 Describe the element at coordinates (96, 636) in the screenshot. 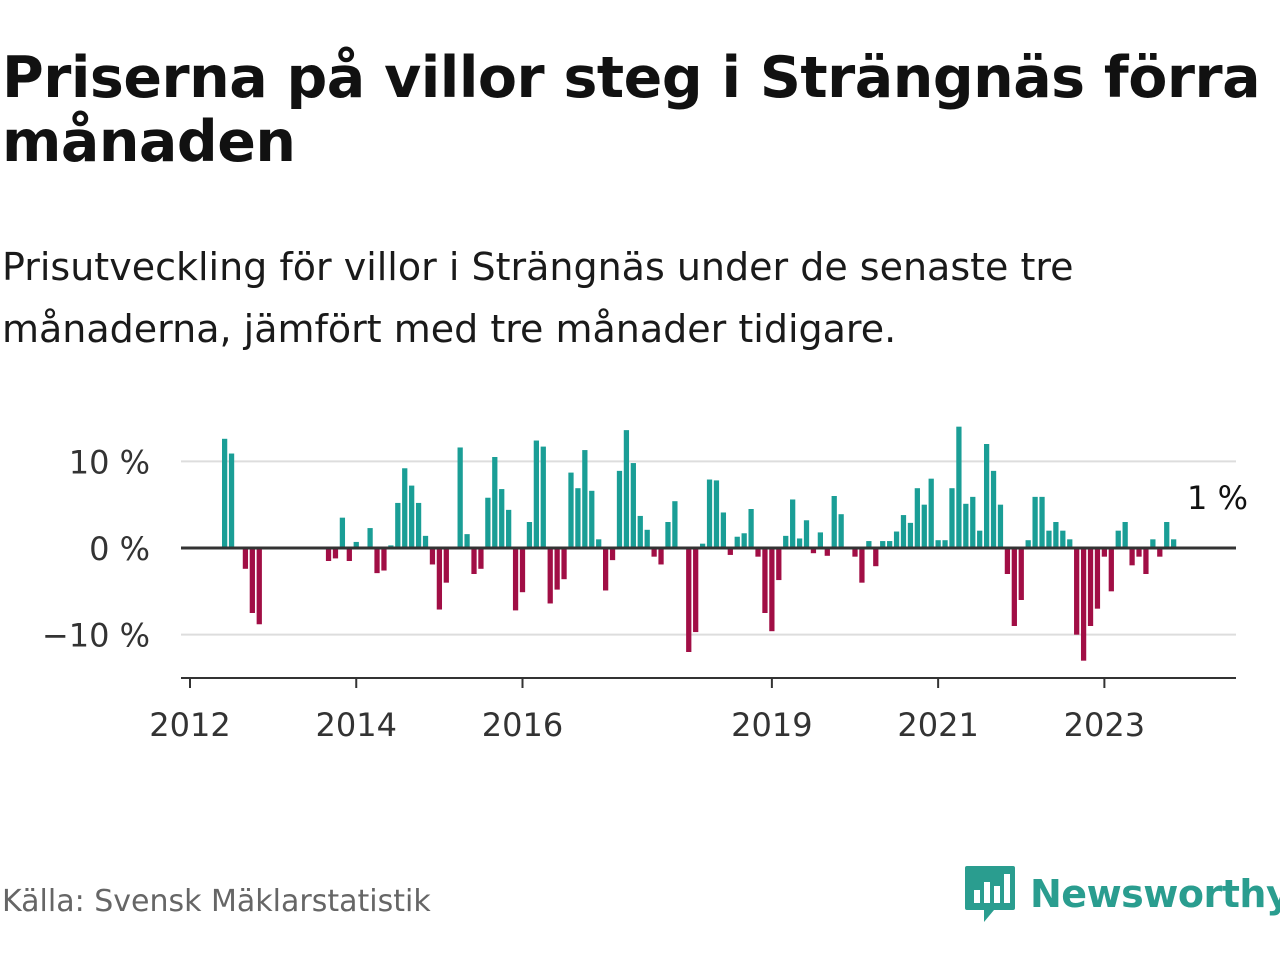

I see `y-tick-label: −10 %` at that location.